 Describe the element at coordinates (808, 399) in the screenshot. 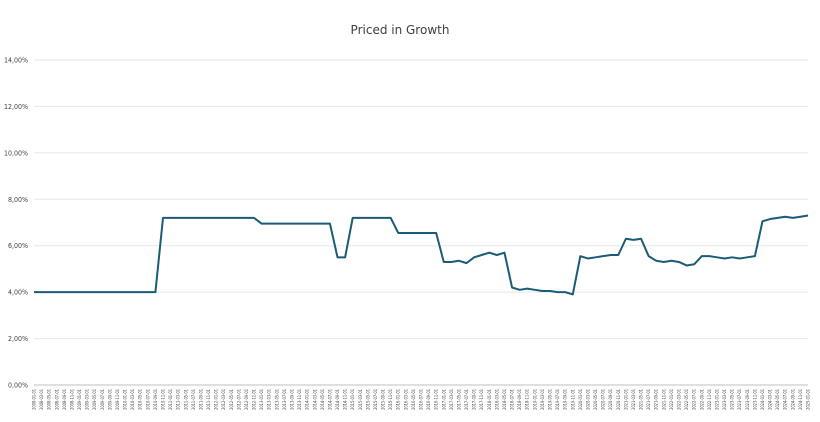

I see `x-tick-label: 2025-01-01` at that location.